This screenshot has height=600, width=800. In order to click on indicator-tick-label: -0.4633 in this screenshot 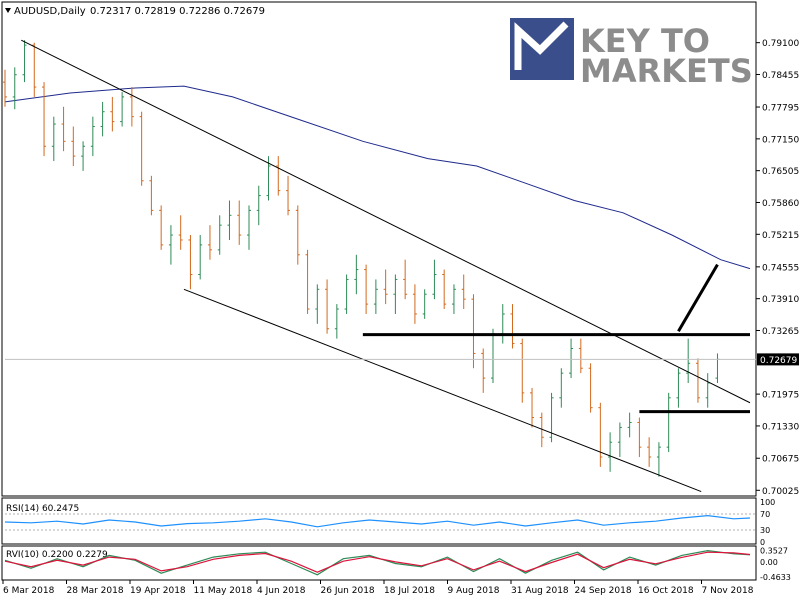, I will do `click(775, 577)`.